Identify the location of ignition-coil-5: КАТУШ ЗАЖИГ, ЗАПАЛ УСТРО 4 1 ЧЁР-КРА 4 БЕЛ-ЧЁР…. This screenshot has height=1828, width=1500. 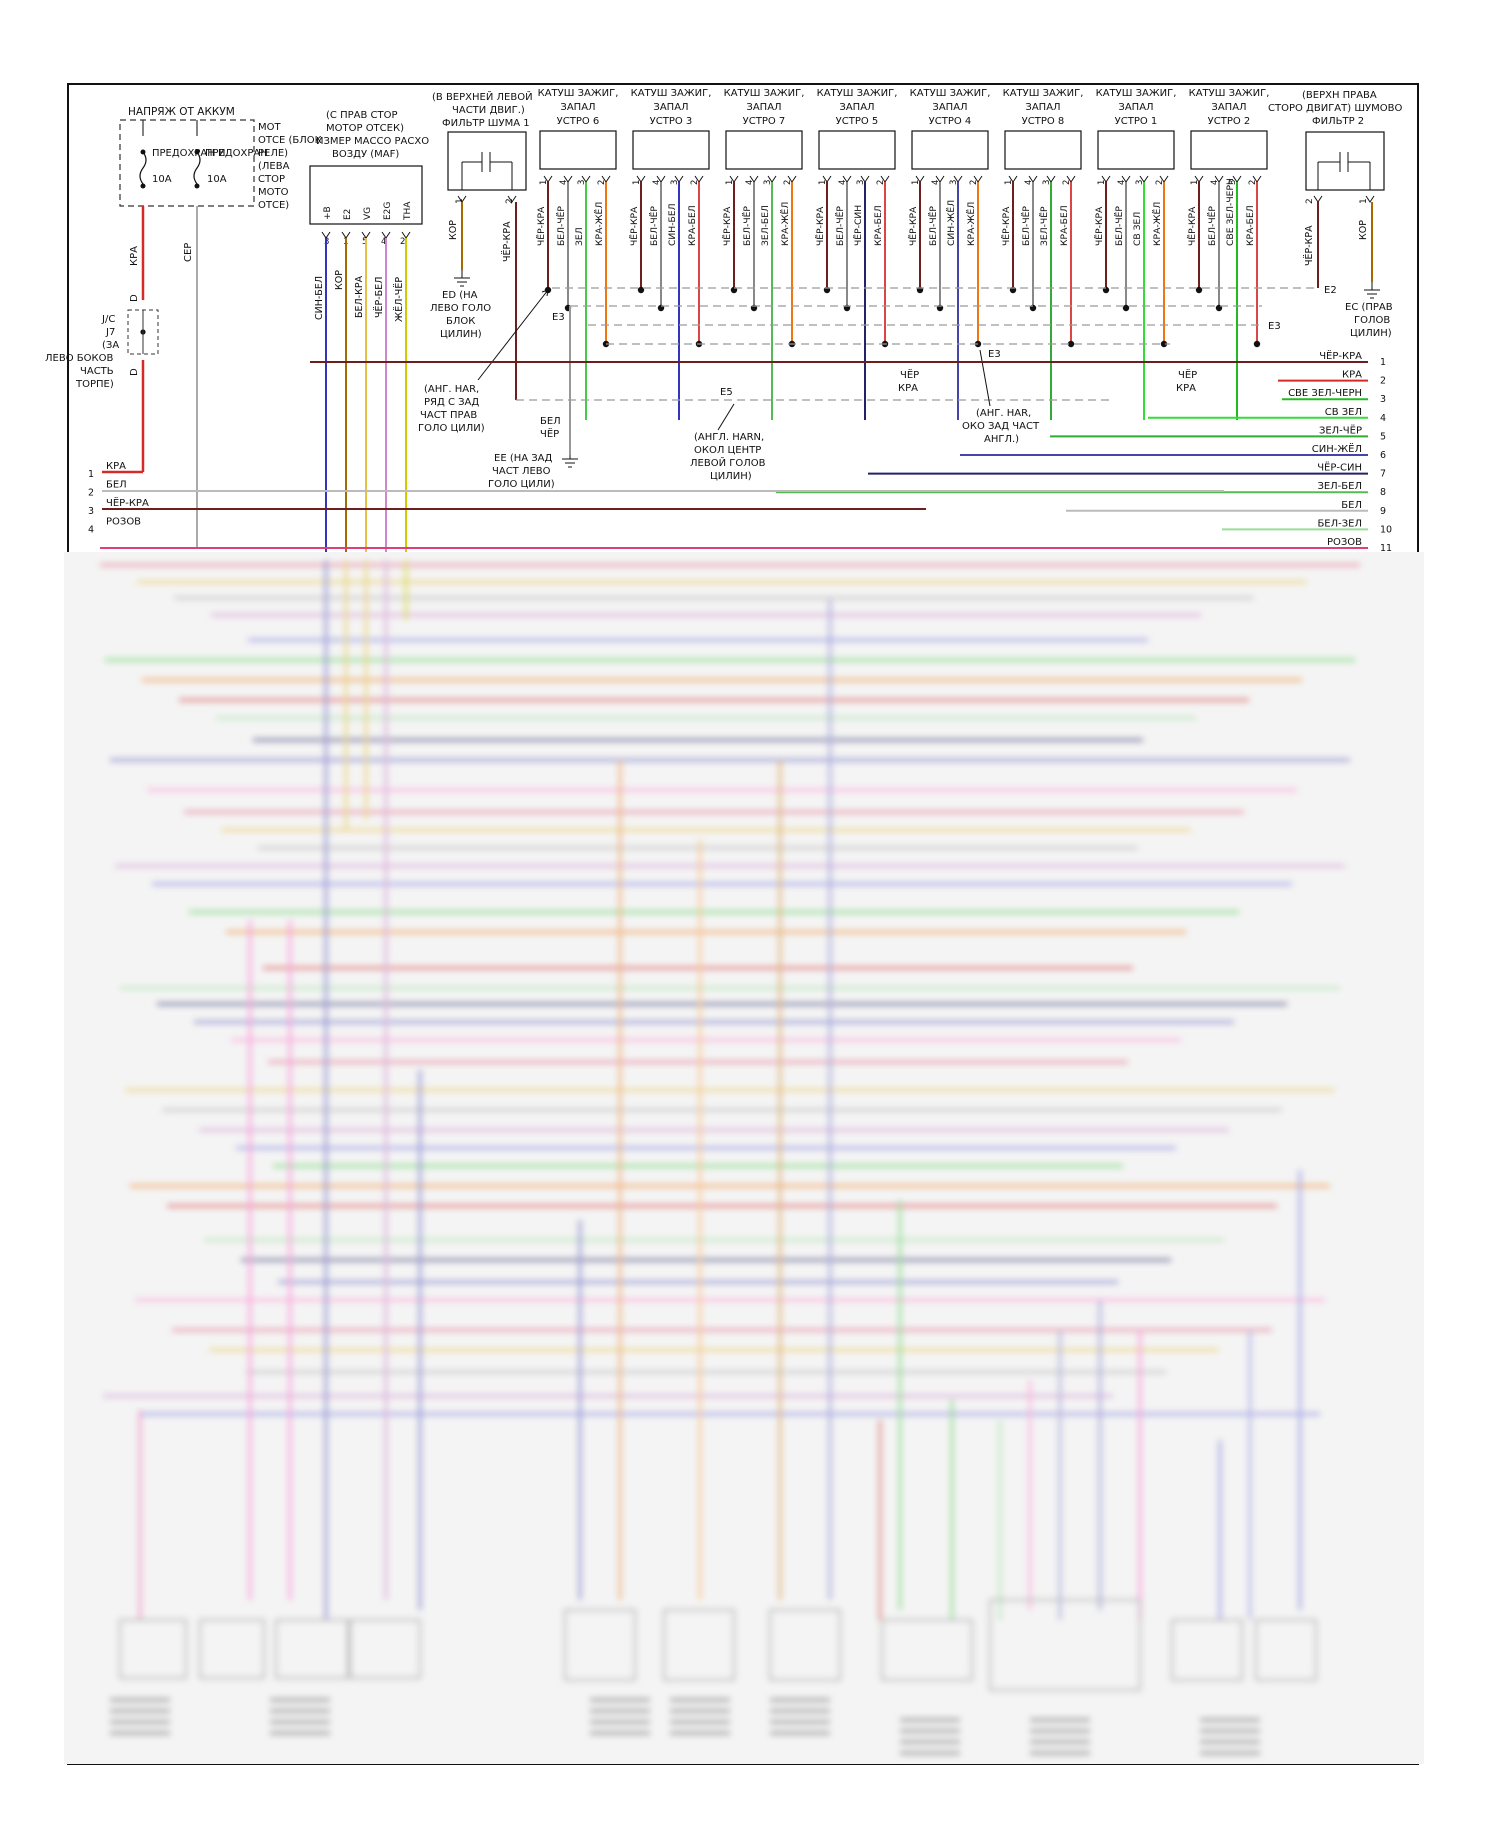
(949, 254).